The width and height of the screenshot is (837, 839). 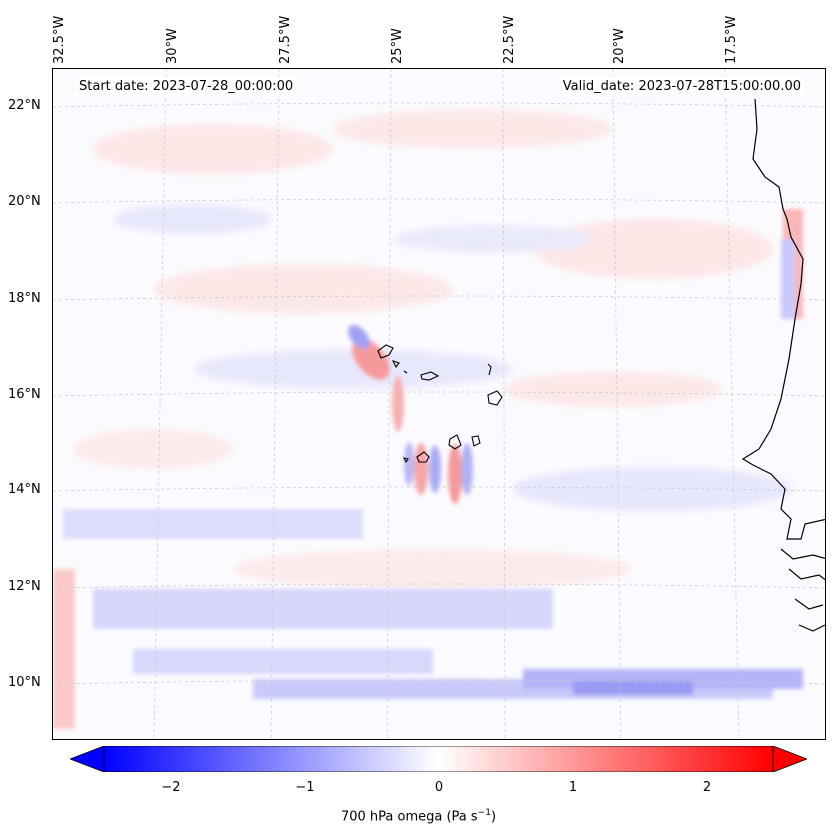 What do you see at coordinates (87, 759) in the screenshot?
I see `colorbar-extend-min` at bounding box center [87, 759].